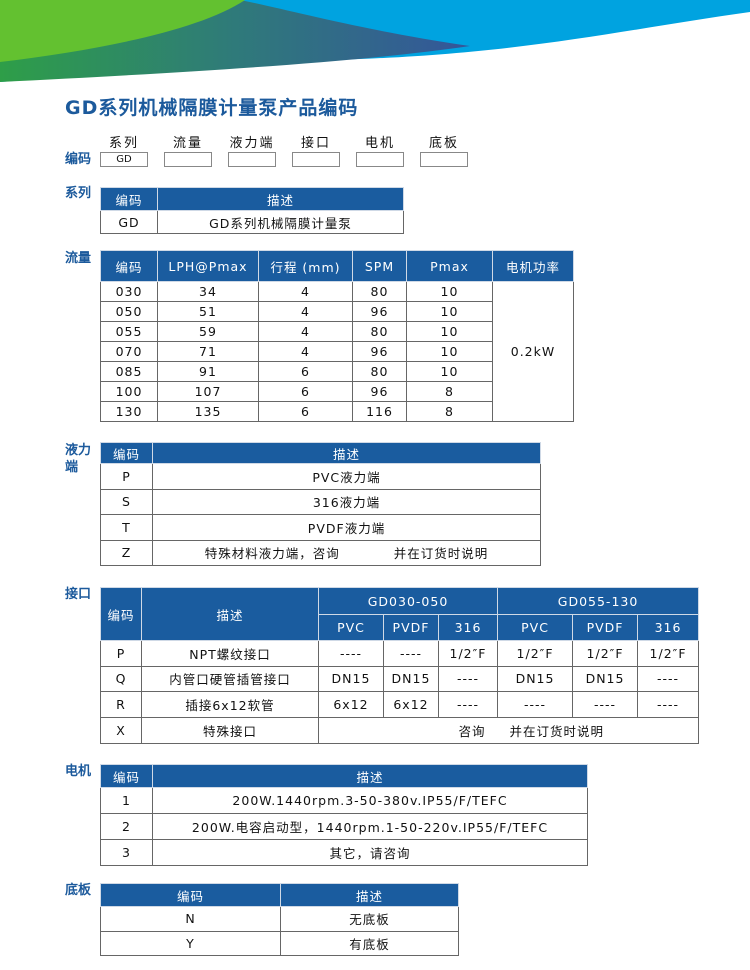 This screenshot has width=750, height=970. Describe the element at coordinates (598, 730) in the screenshot. I see `note-cell: 并在订货时说明` at that location.